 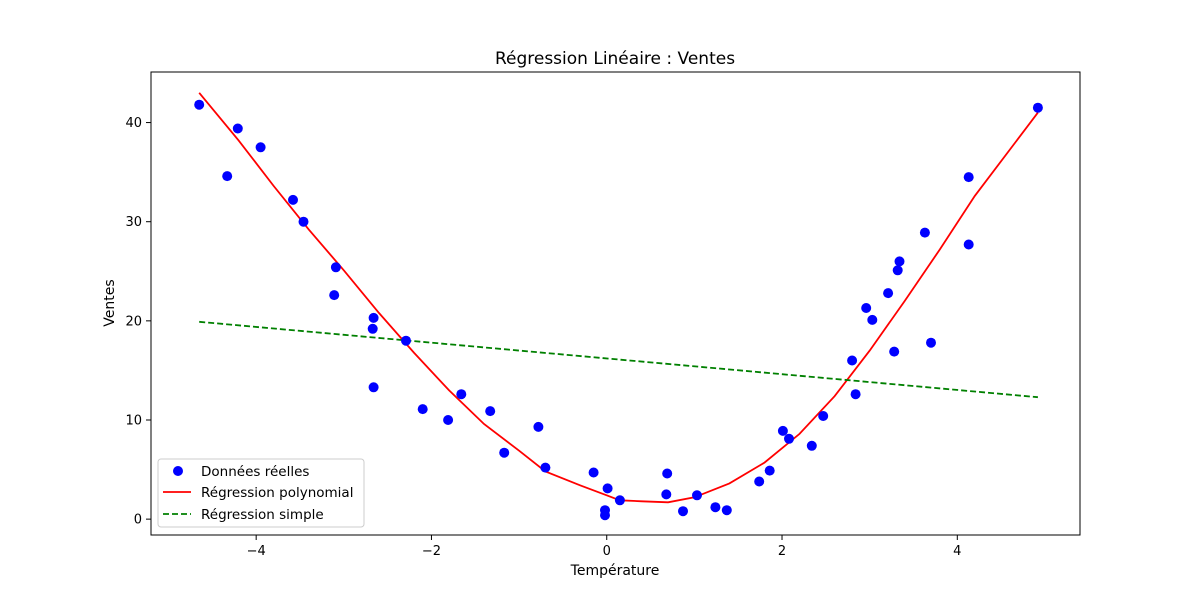 I want to click on y-tick-label: 40, so click(x=133, y=123).